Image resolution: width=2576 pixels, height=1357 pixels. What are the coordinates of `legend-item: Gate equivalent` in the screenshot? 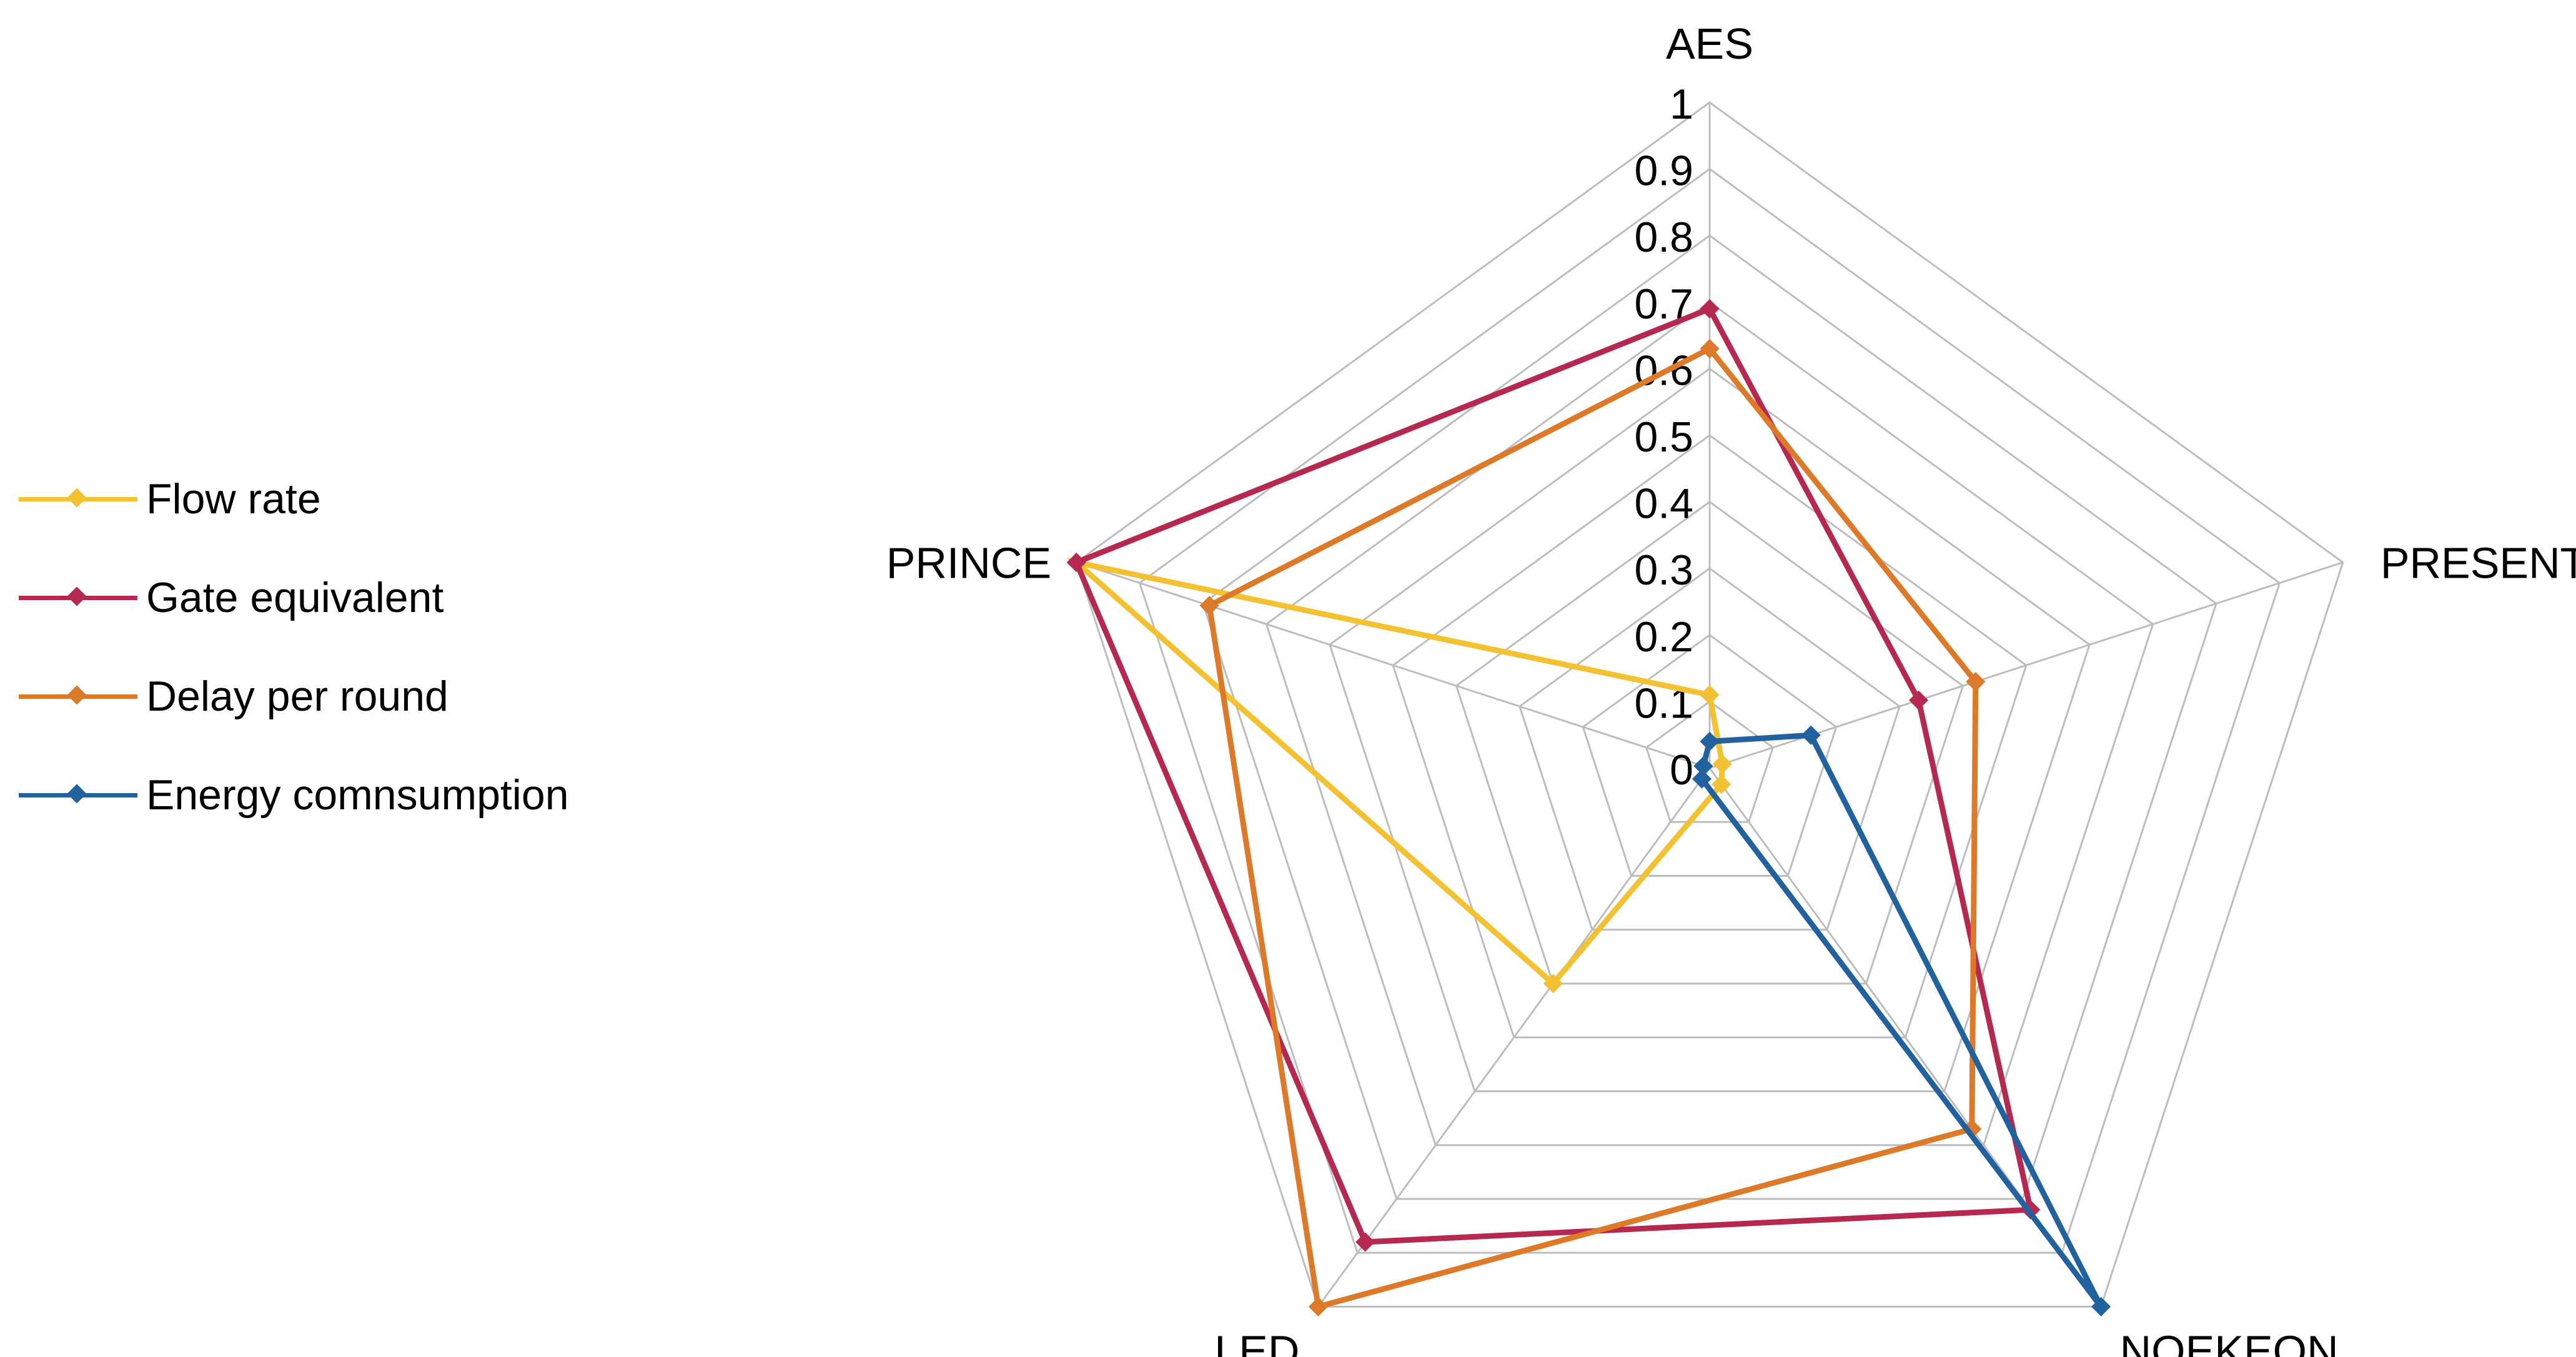 It's located at (294, 597).